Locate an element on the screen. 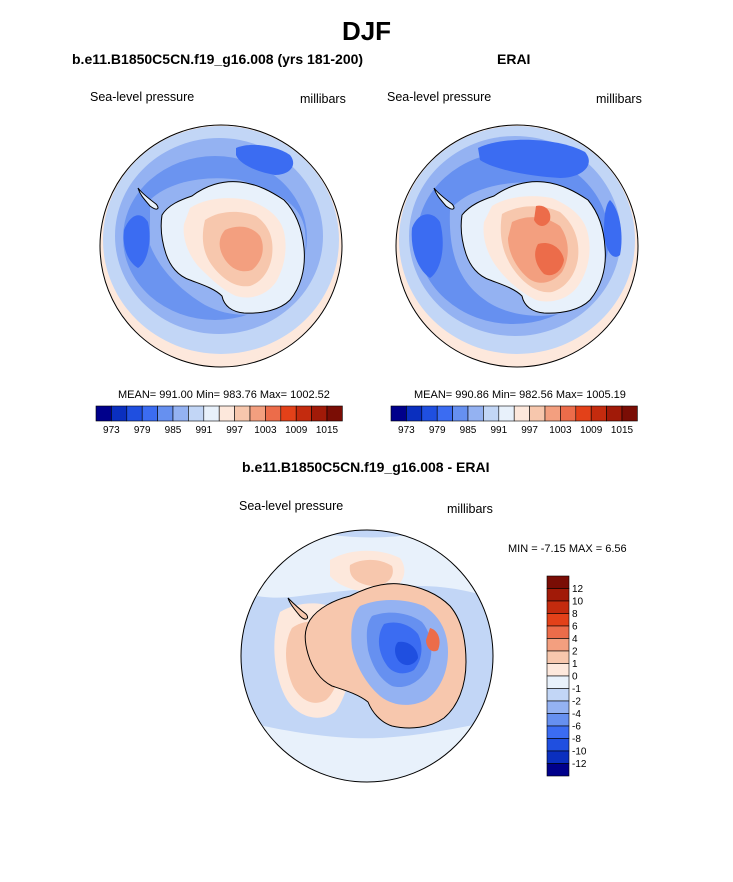 Image resolution: width=733 pixels, height=882 pixels. panel3-map-border is located at coordinates (367, 656).